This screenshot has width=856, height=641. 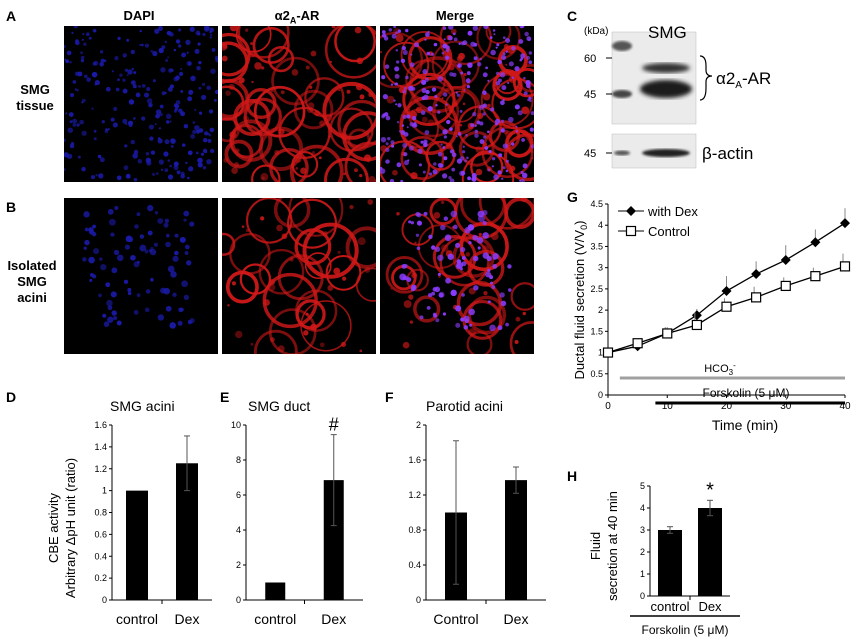 What do you see at coordinates (727, 406) in the screenshot?
I see `x-tick-label: 20` at bounding box center [727, 406].